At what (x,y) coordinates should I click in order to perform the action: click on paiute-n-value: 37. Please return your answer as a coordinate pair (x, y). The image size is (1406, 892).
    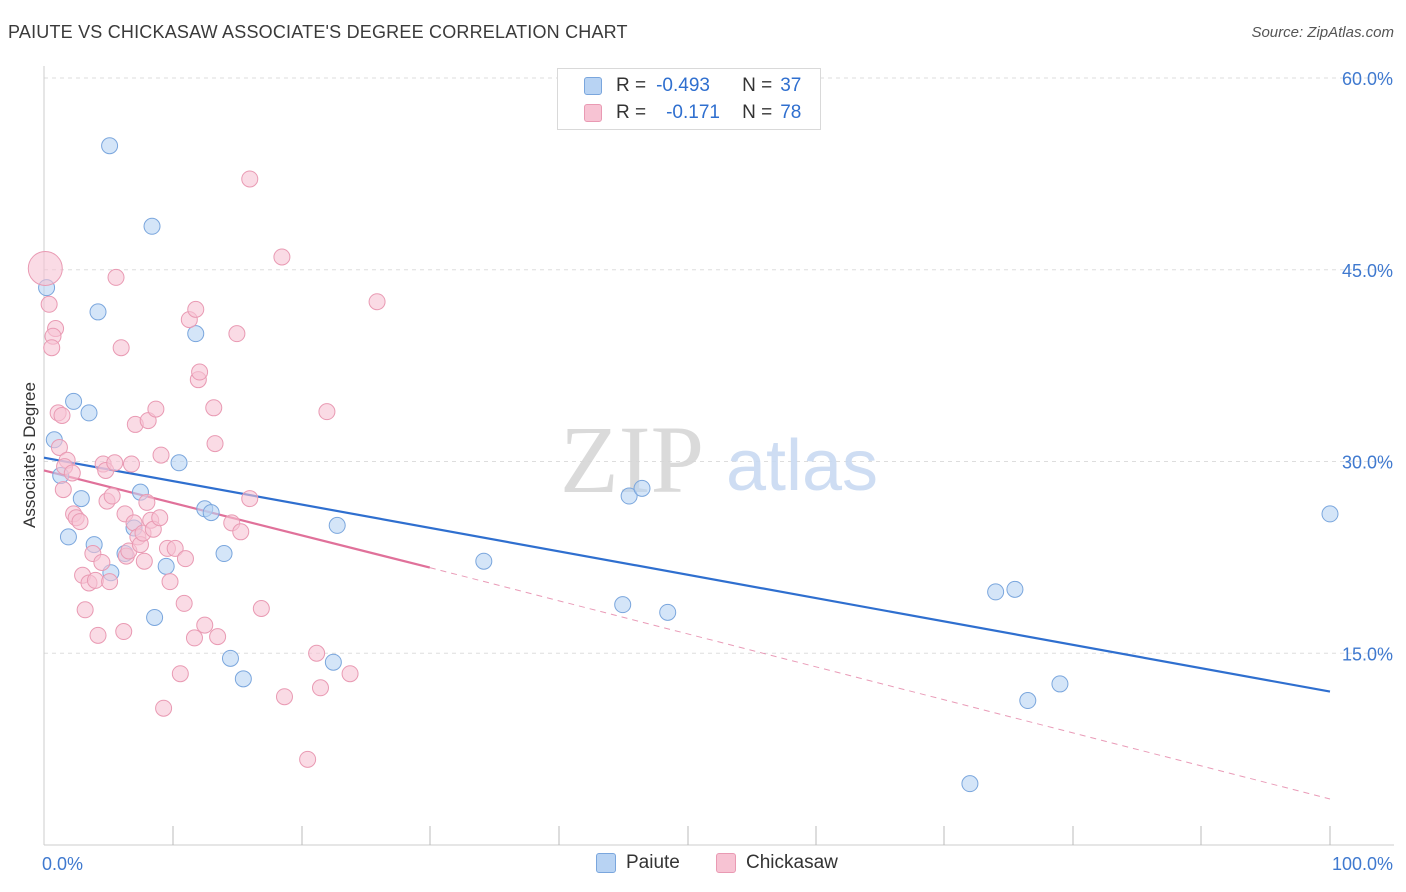
    Looking at the image, I should click on (791, 85).